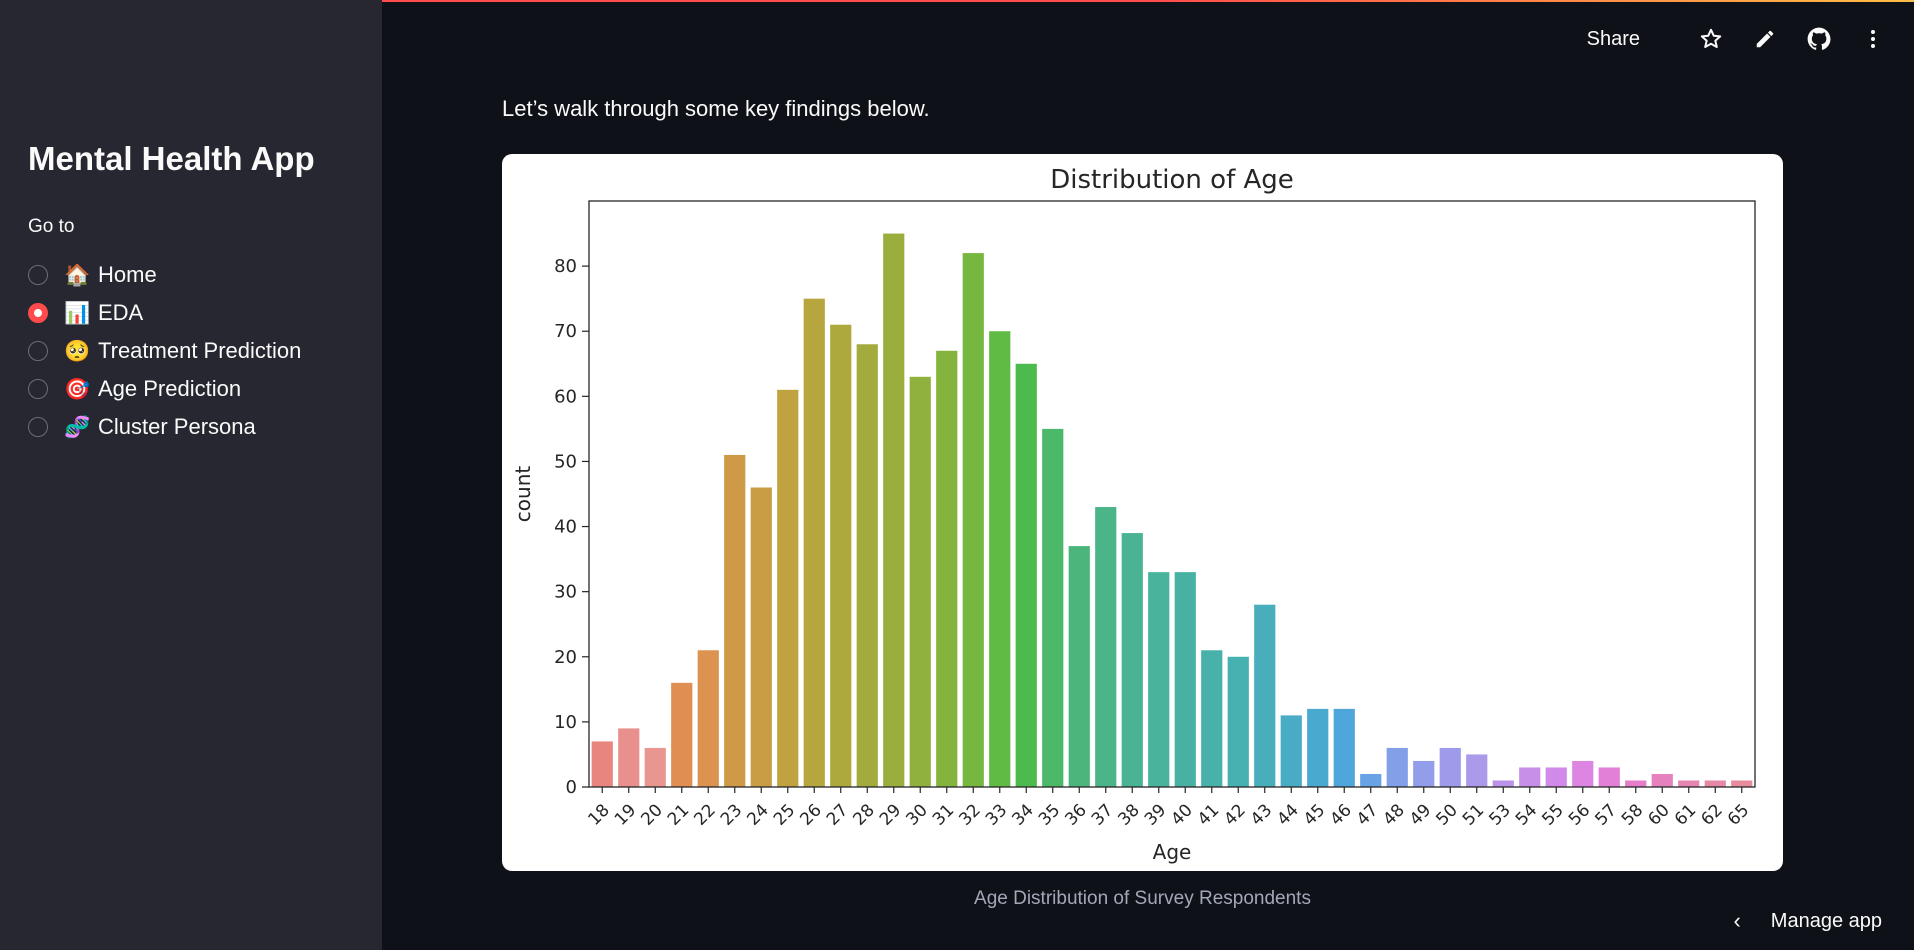  Describe the element at coordinates (164, 427) in the screenshot. I see `nav-item-cluster-persona: 🧬 Cluster Persona` at that location.